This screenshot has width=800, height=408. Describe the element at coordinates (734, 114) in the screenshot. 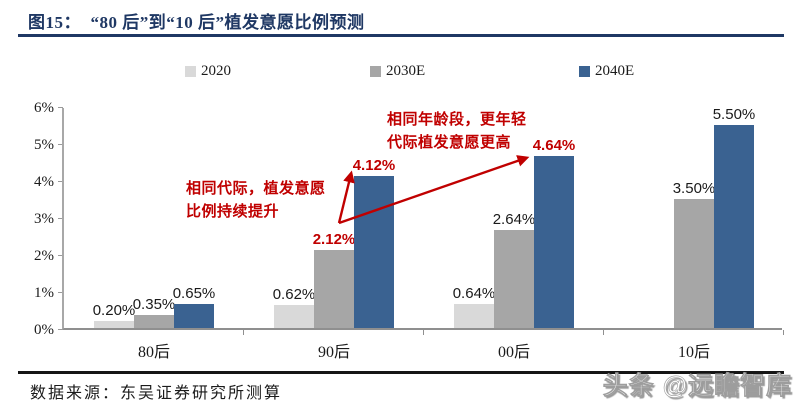

I see `bar-value-label: 5.50%` at that location.